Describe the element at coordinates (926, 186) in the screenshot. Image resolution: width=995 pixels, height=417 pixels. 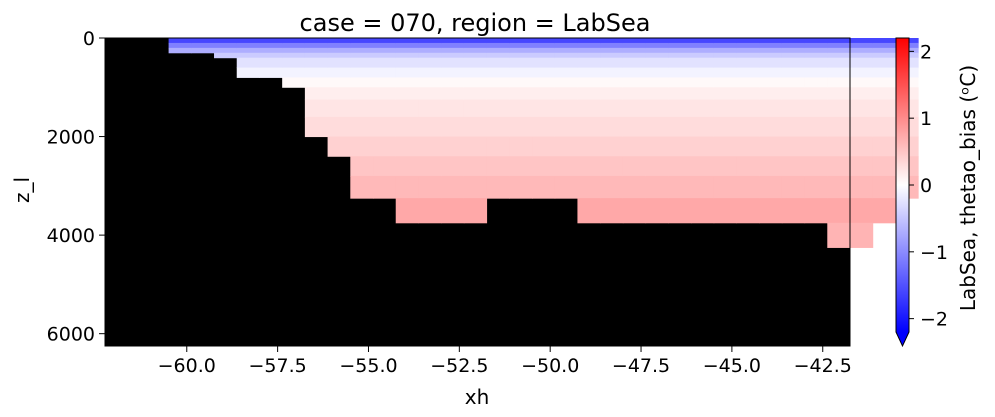
I see `colorbar-tick-label: 0` at that location.